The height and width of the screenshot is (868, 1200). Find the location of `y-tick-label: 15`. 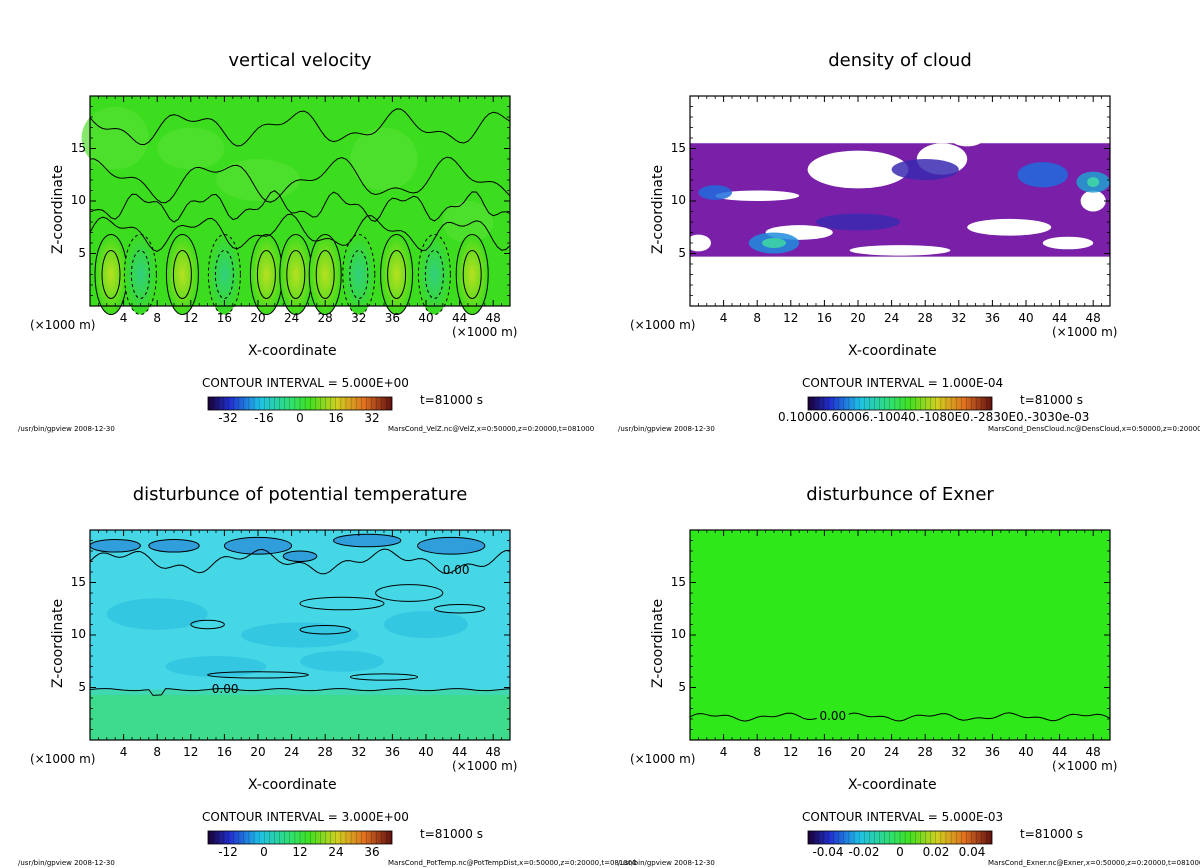

y-tick-label: 15 is located at coordinates (678, 147).